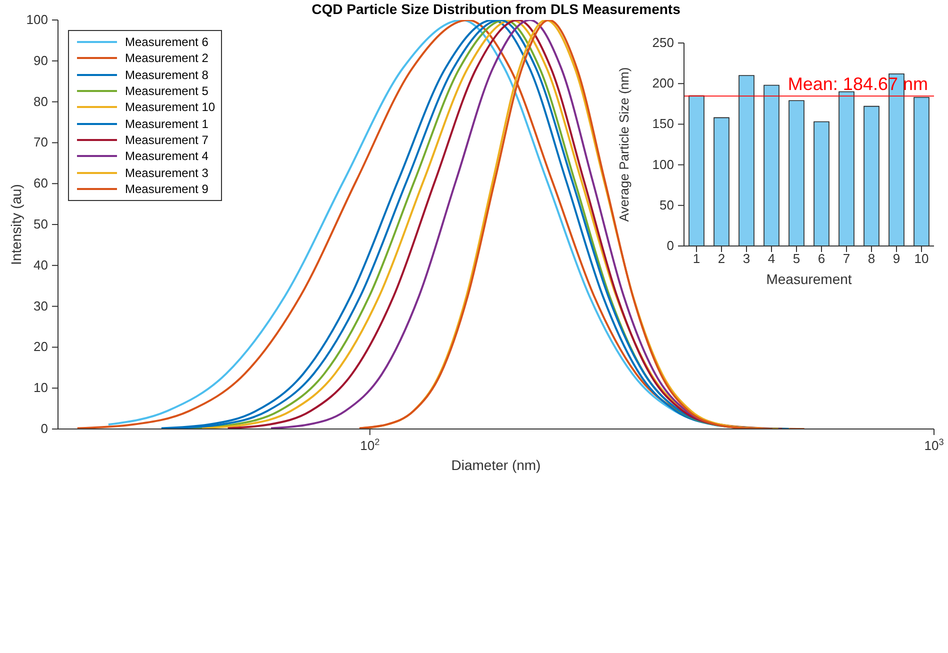 The height and width of the screenshot is (653, 948). What do you see at coordinates (872, 258) in the screenshot?
I see `x-tick-label: 8` at bounding box center [872, 258].